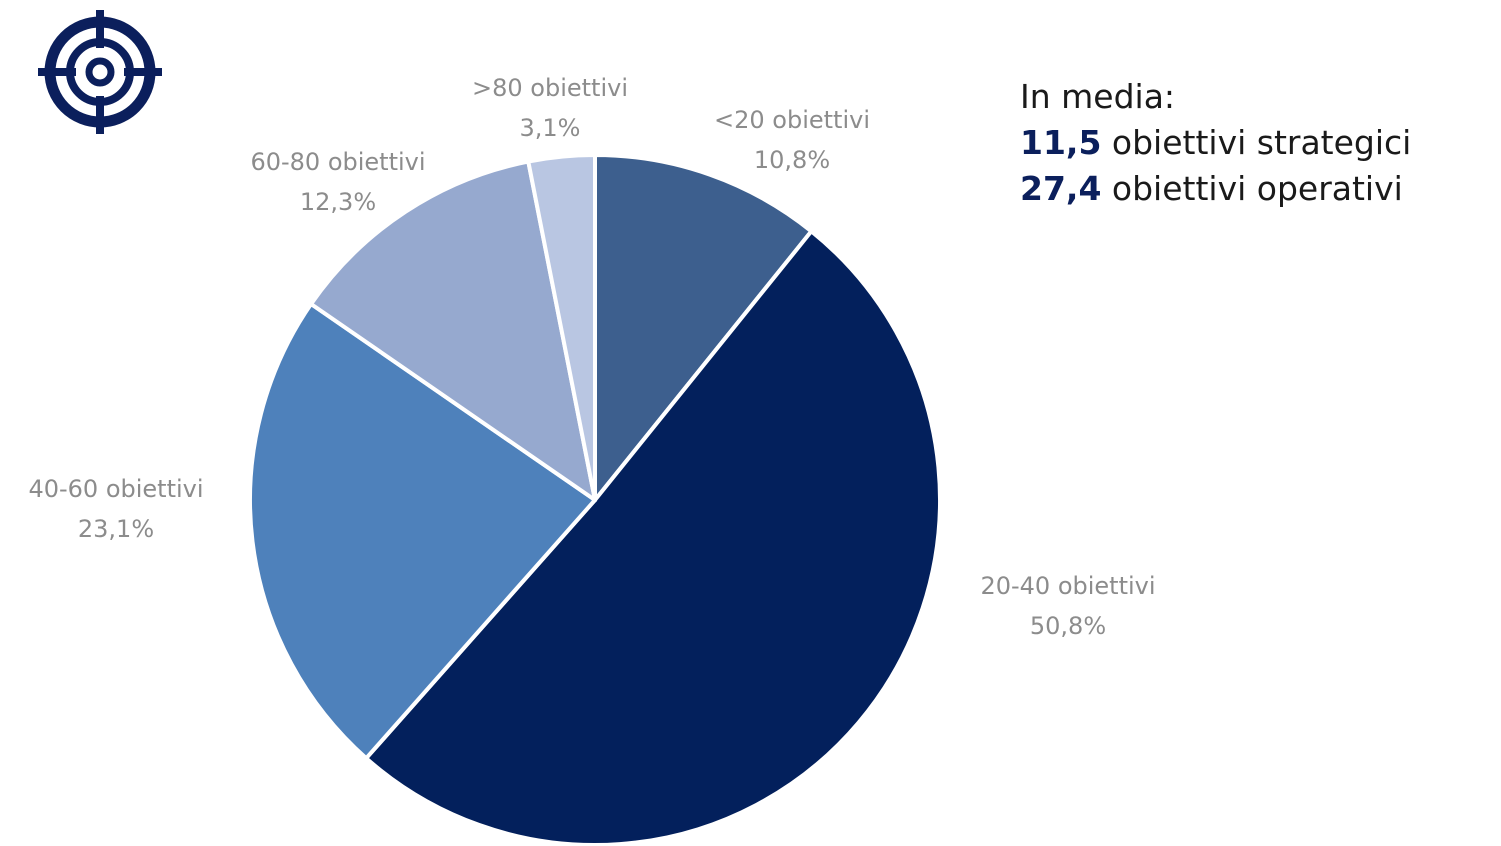 Image resolution: width=1501 pixels, height=846 pixels. I want to click on slice-label-4: >80 obiettivi, so click(550, 88).